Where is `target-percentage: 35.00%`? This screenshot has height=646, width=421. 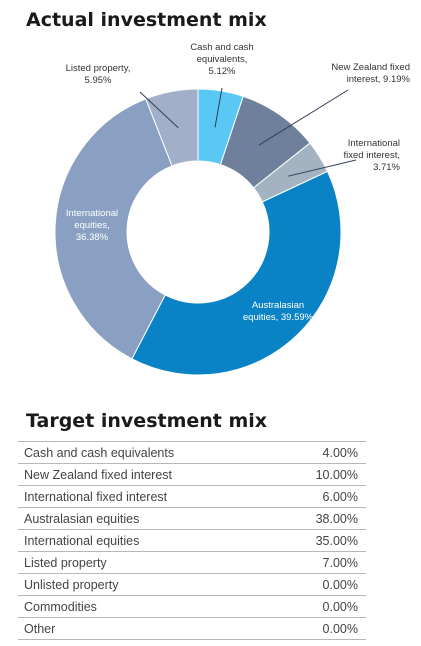
target-percentage: 35.00% is located at coordinates (323, 540).